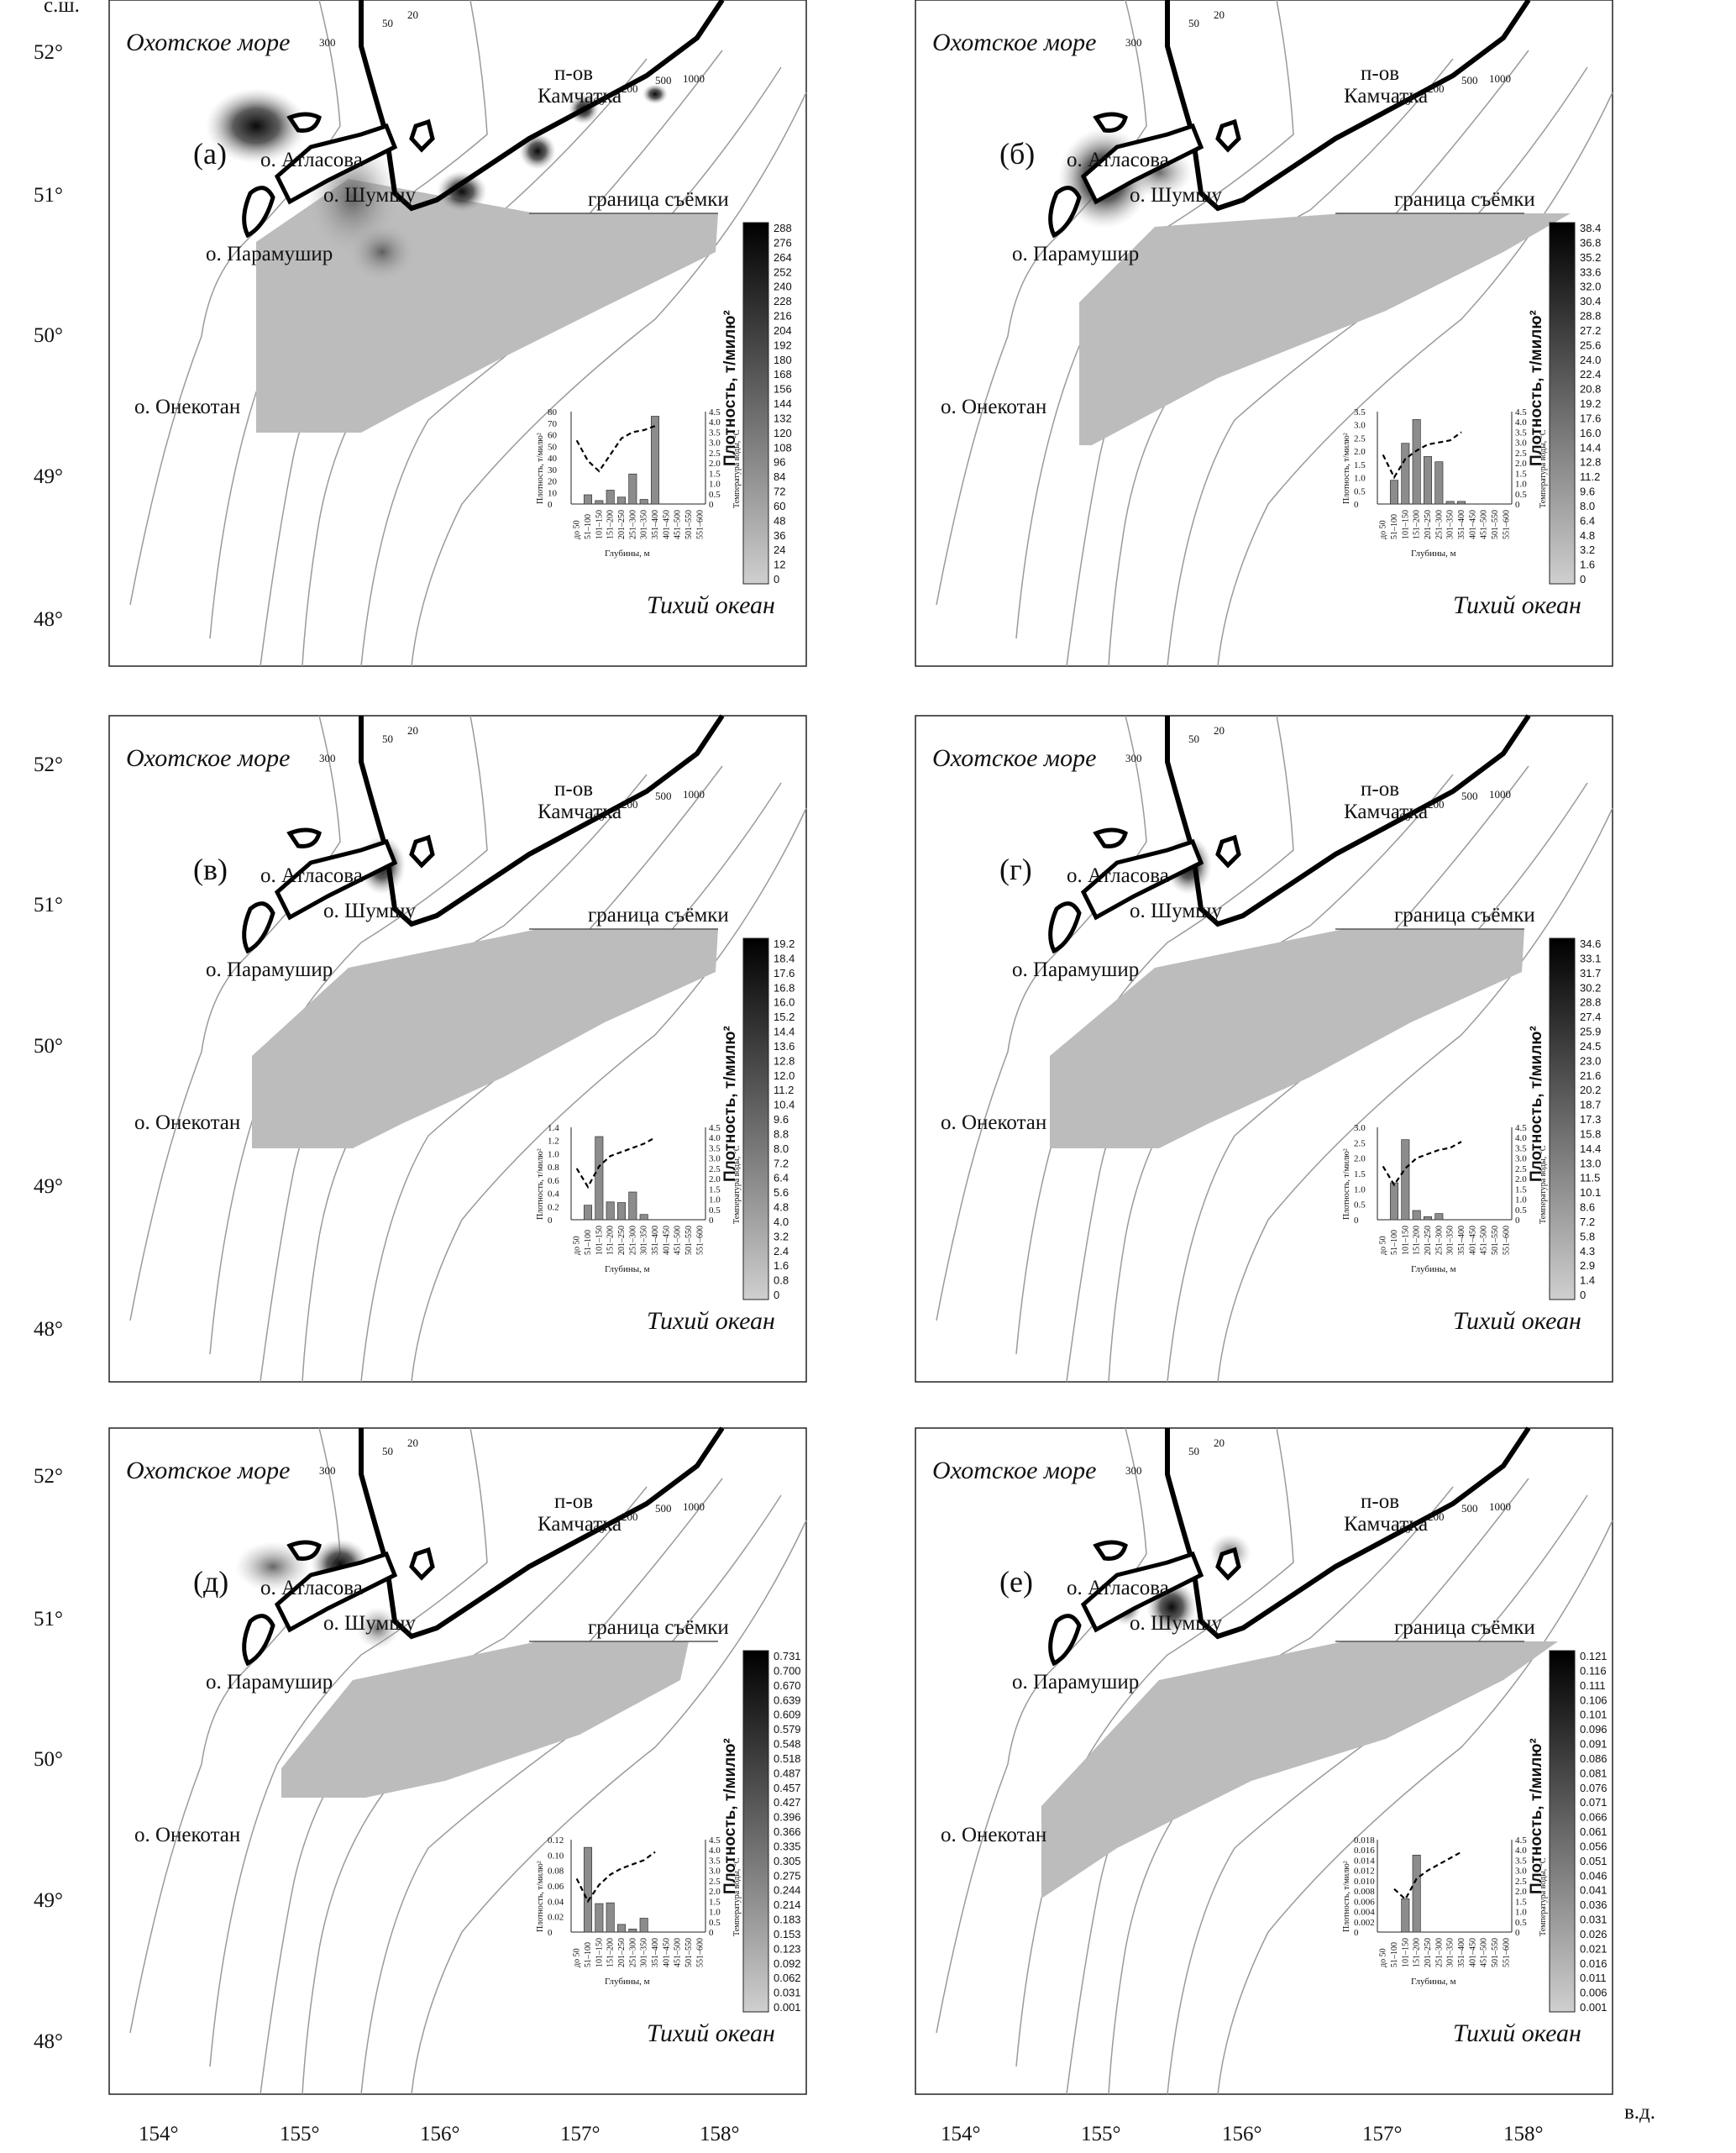 Image resolution: width=1736 pixels, height=2153 pixels. I want to click on atlasova-island, so click(1110, 122).